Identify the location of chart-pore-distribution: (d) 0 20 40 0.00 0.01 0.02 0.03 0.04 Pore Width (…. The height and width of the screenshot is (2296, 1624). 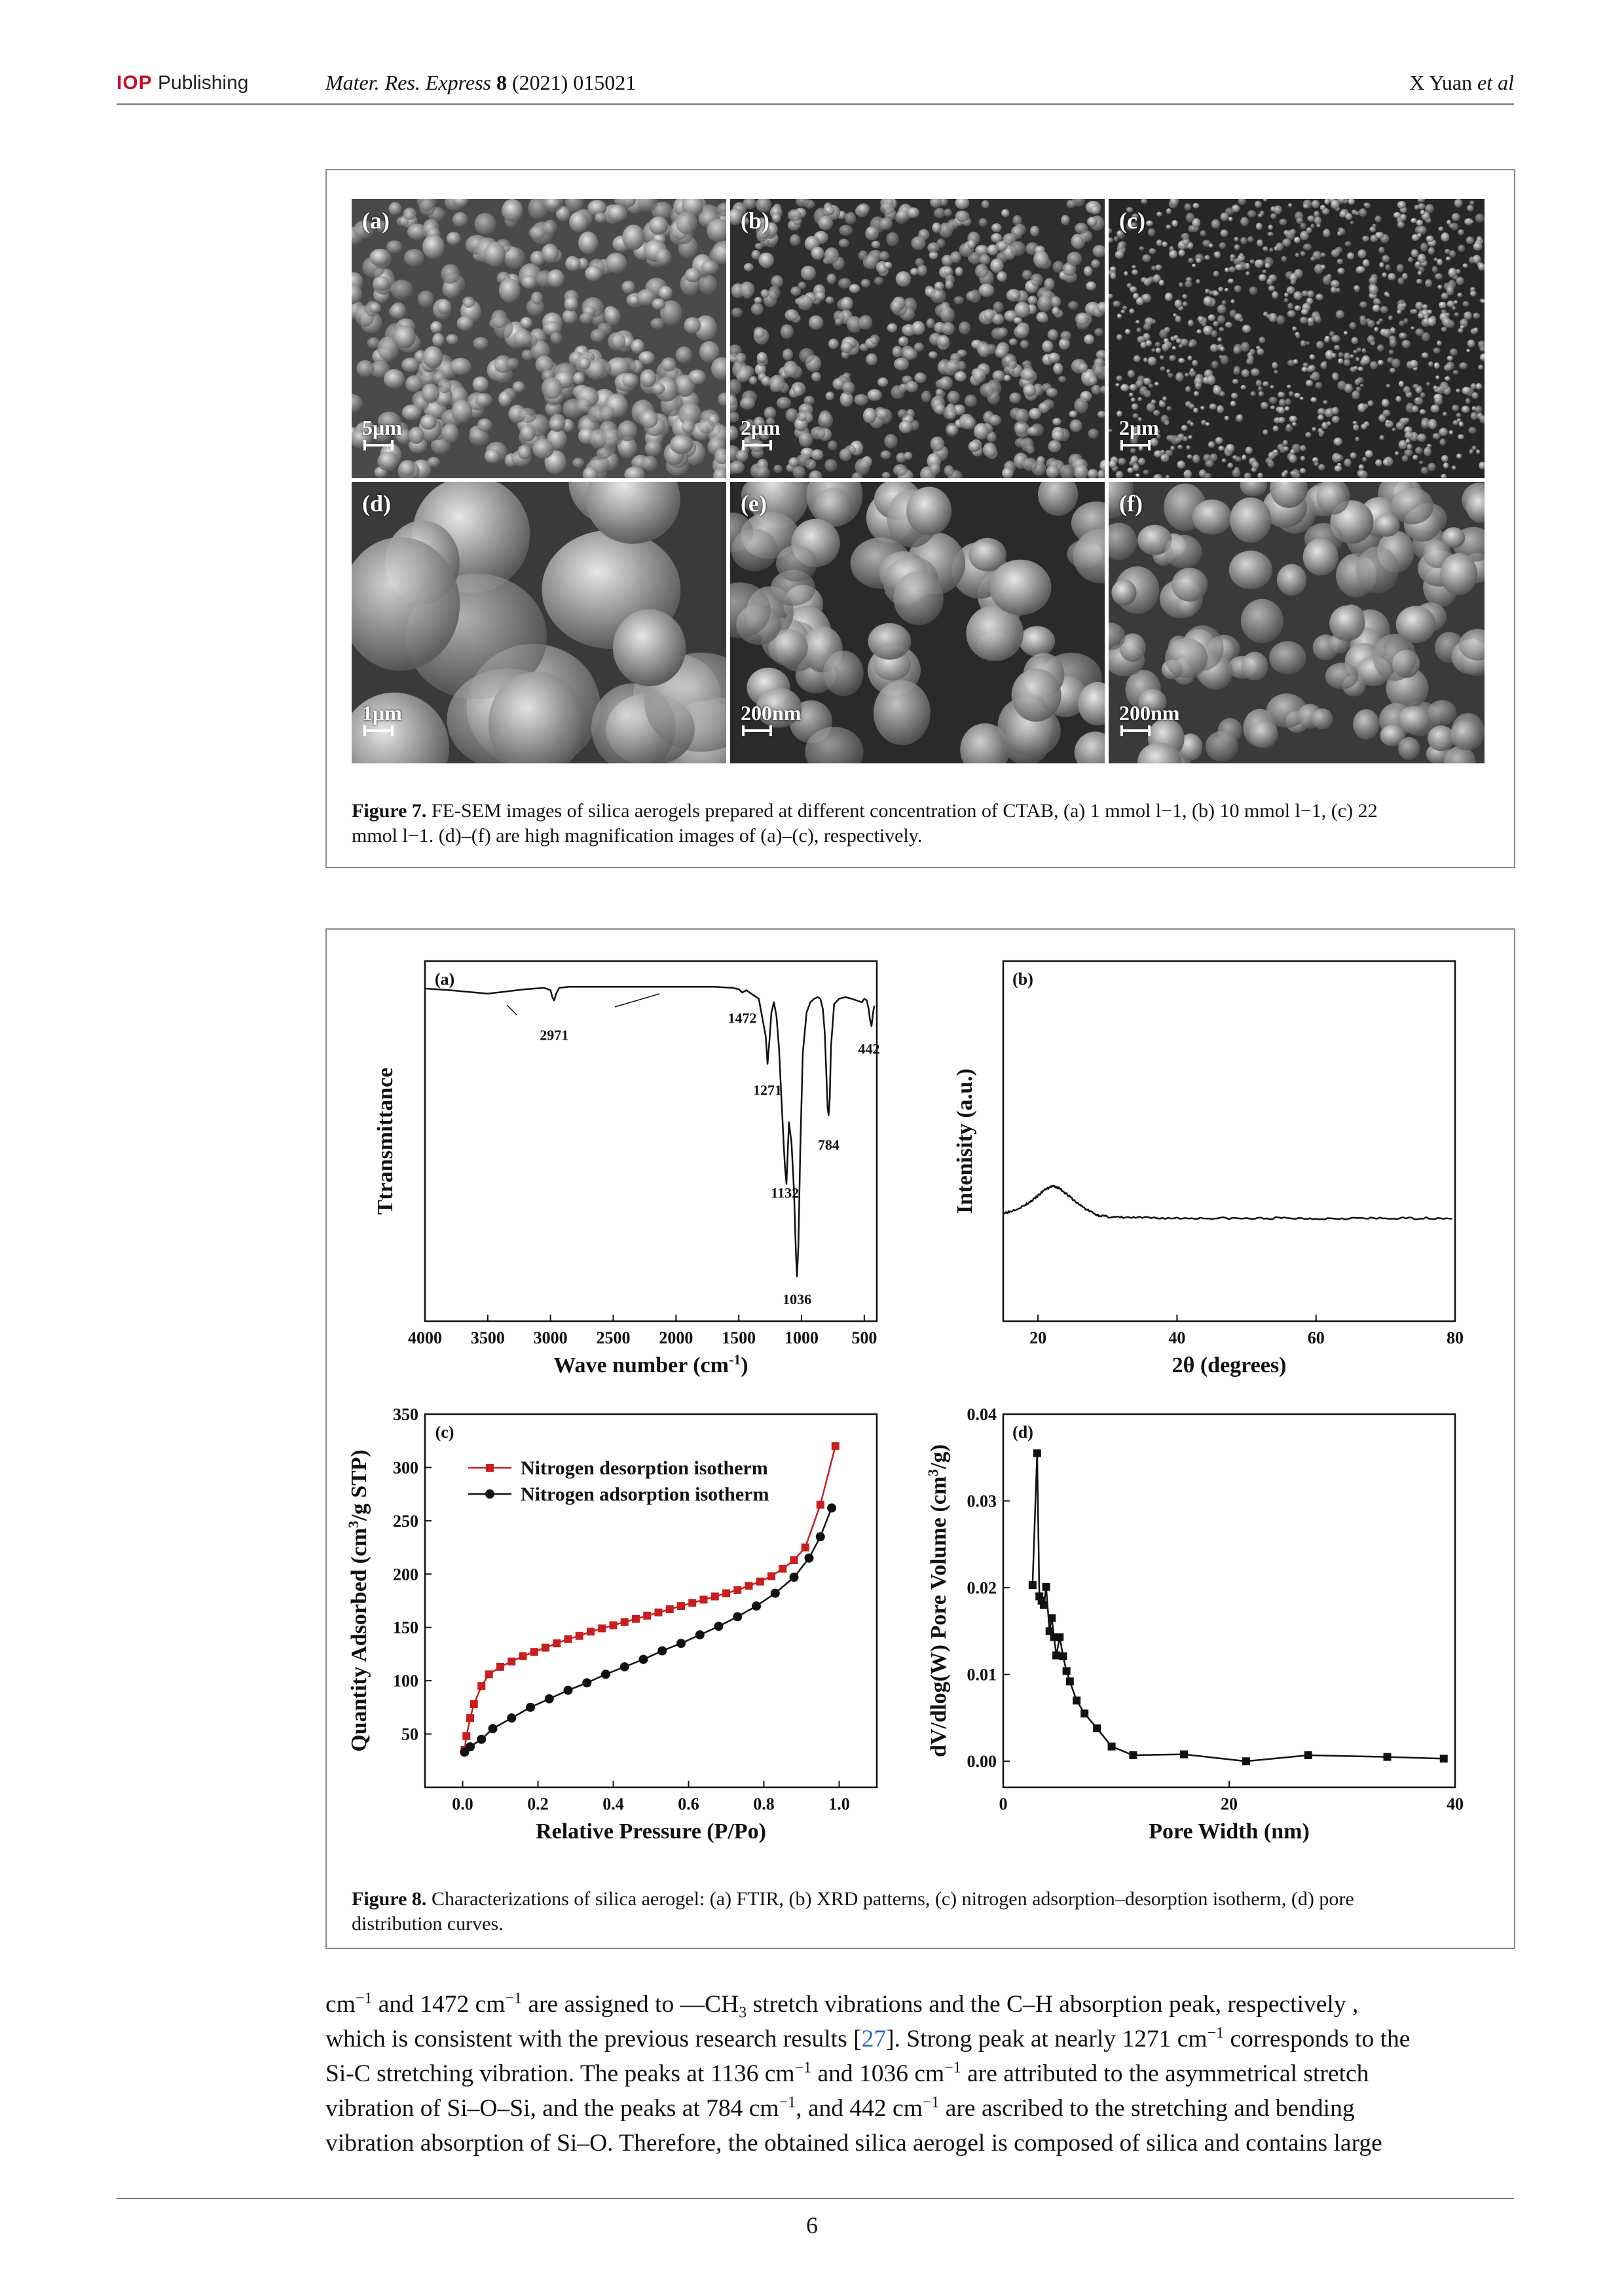
(1194, 1624).